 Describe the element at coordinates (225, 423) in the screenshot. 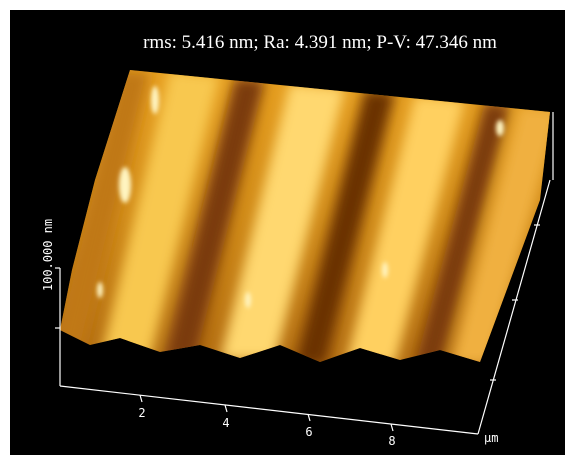

I see `x-tick-label: 4` at that location.